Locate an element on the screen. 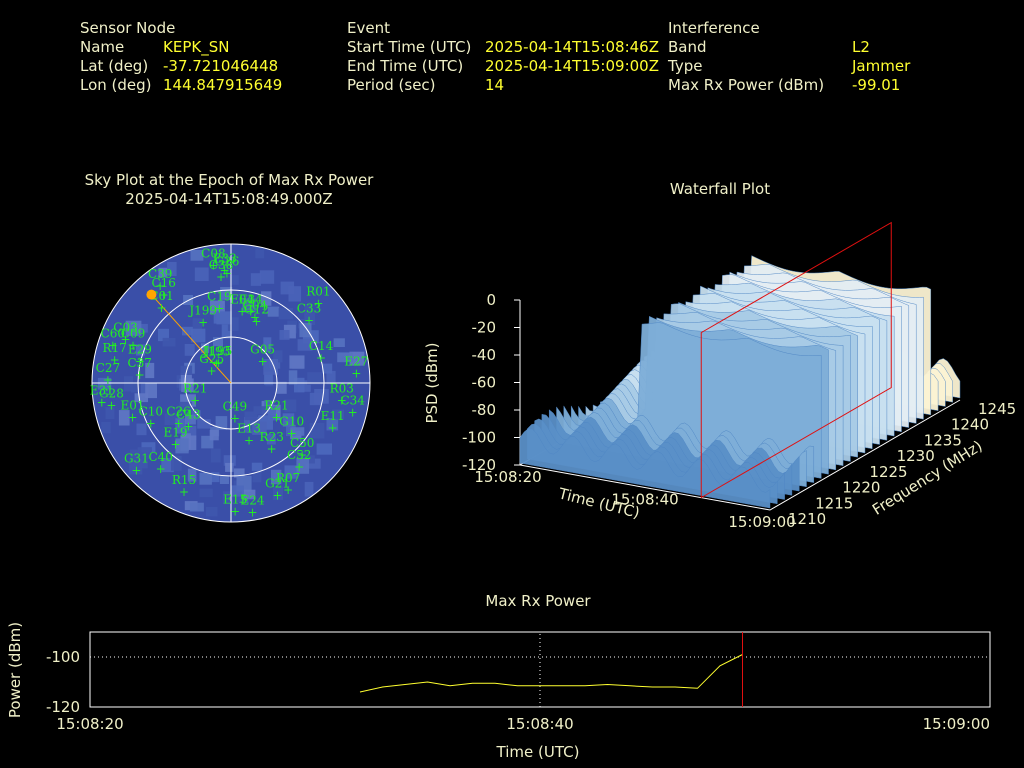  satellite-label: R07 is located at coordinates (288, 478).